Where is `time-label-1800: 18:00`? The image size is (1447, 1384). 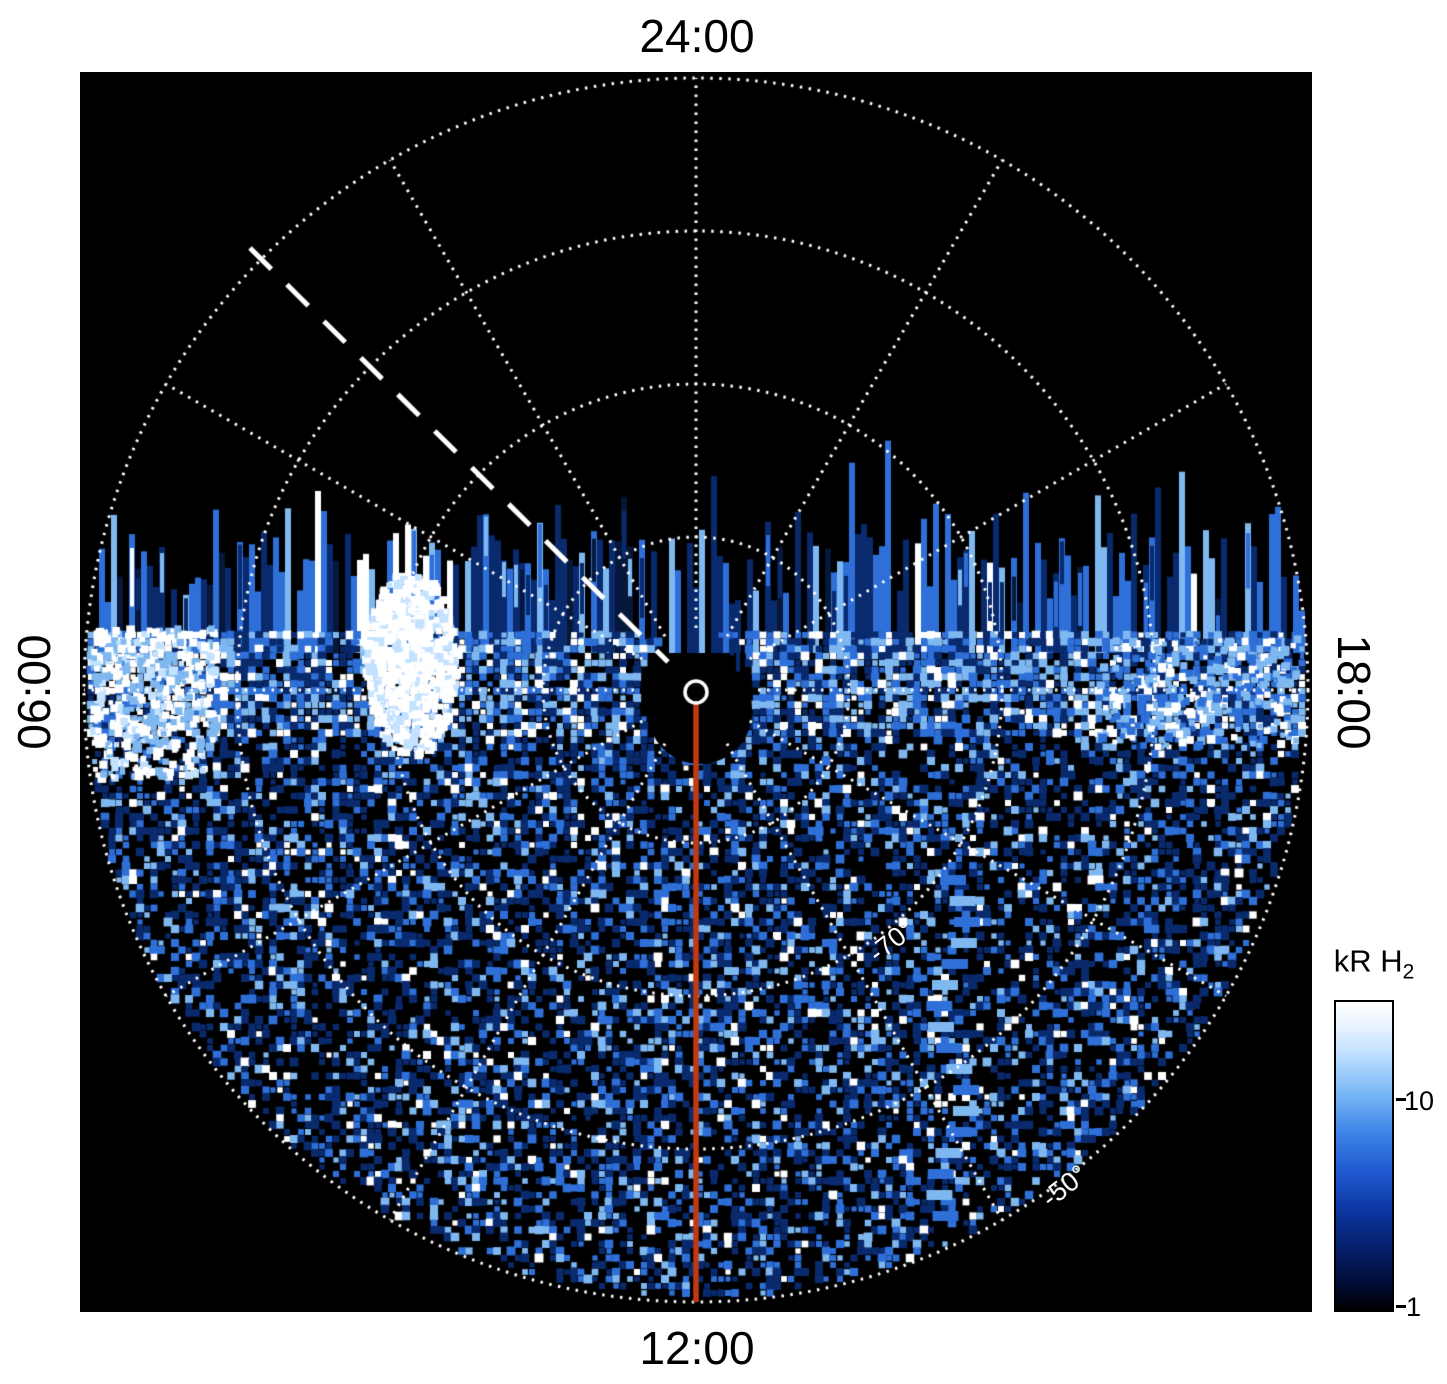
time-label-1800: 18:00 is located at coordinates (1354, 692).